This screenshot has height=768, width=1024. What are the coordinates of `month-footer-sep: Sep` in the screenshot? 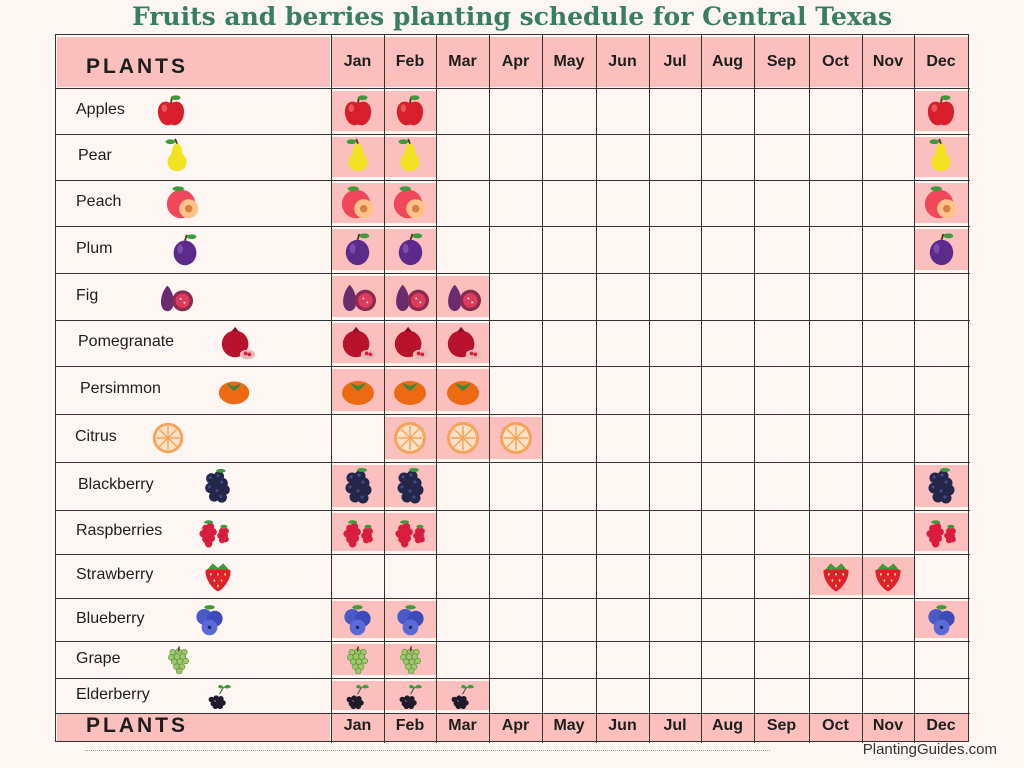 It's located at (781, 725).